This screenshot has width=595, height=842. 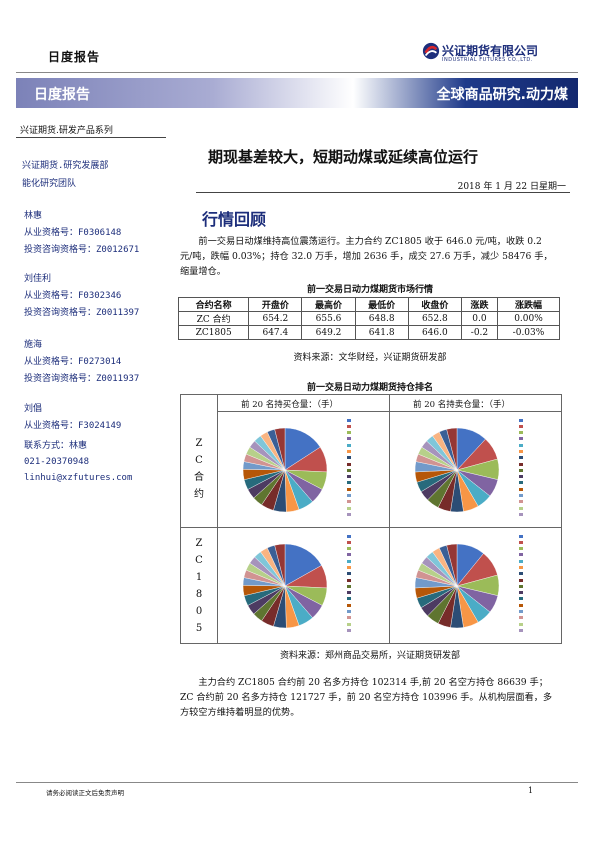 What do you see at coordinates (33, 409) in the screenshot?
I see `analyst-name: 刘倡` at bounding box center [33, 409].